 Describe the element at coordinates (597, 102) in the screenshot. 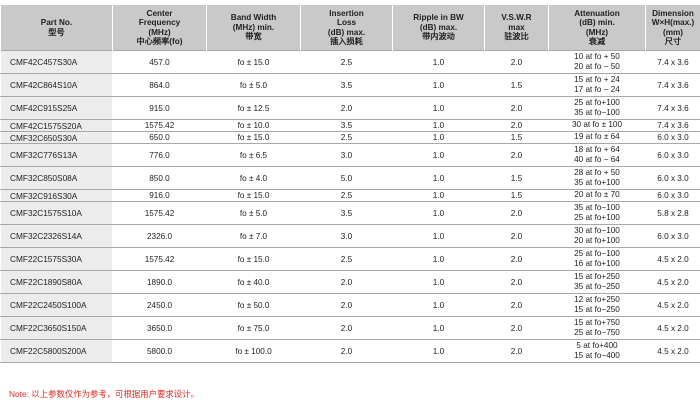

I see `attenuation-line: 25 at fo+100` at that location.